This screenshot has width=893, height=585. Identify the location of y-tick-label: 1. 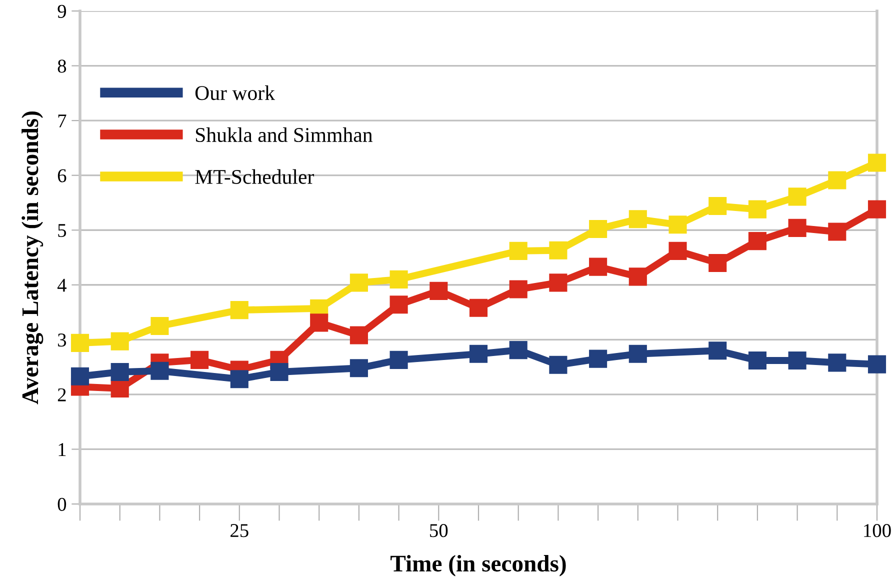
(62, 449).